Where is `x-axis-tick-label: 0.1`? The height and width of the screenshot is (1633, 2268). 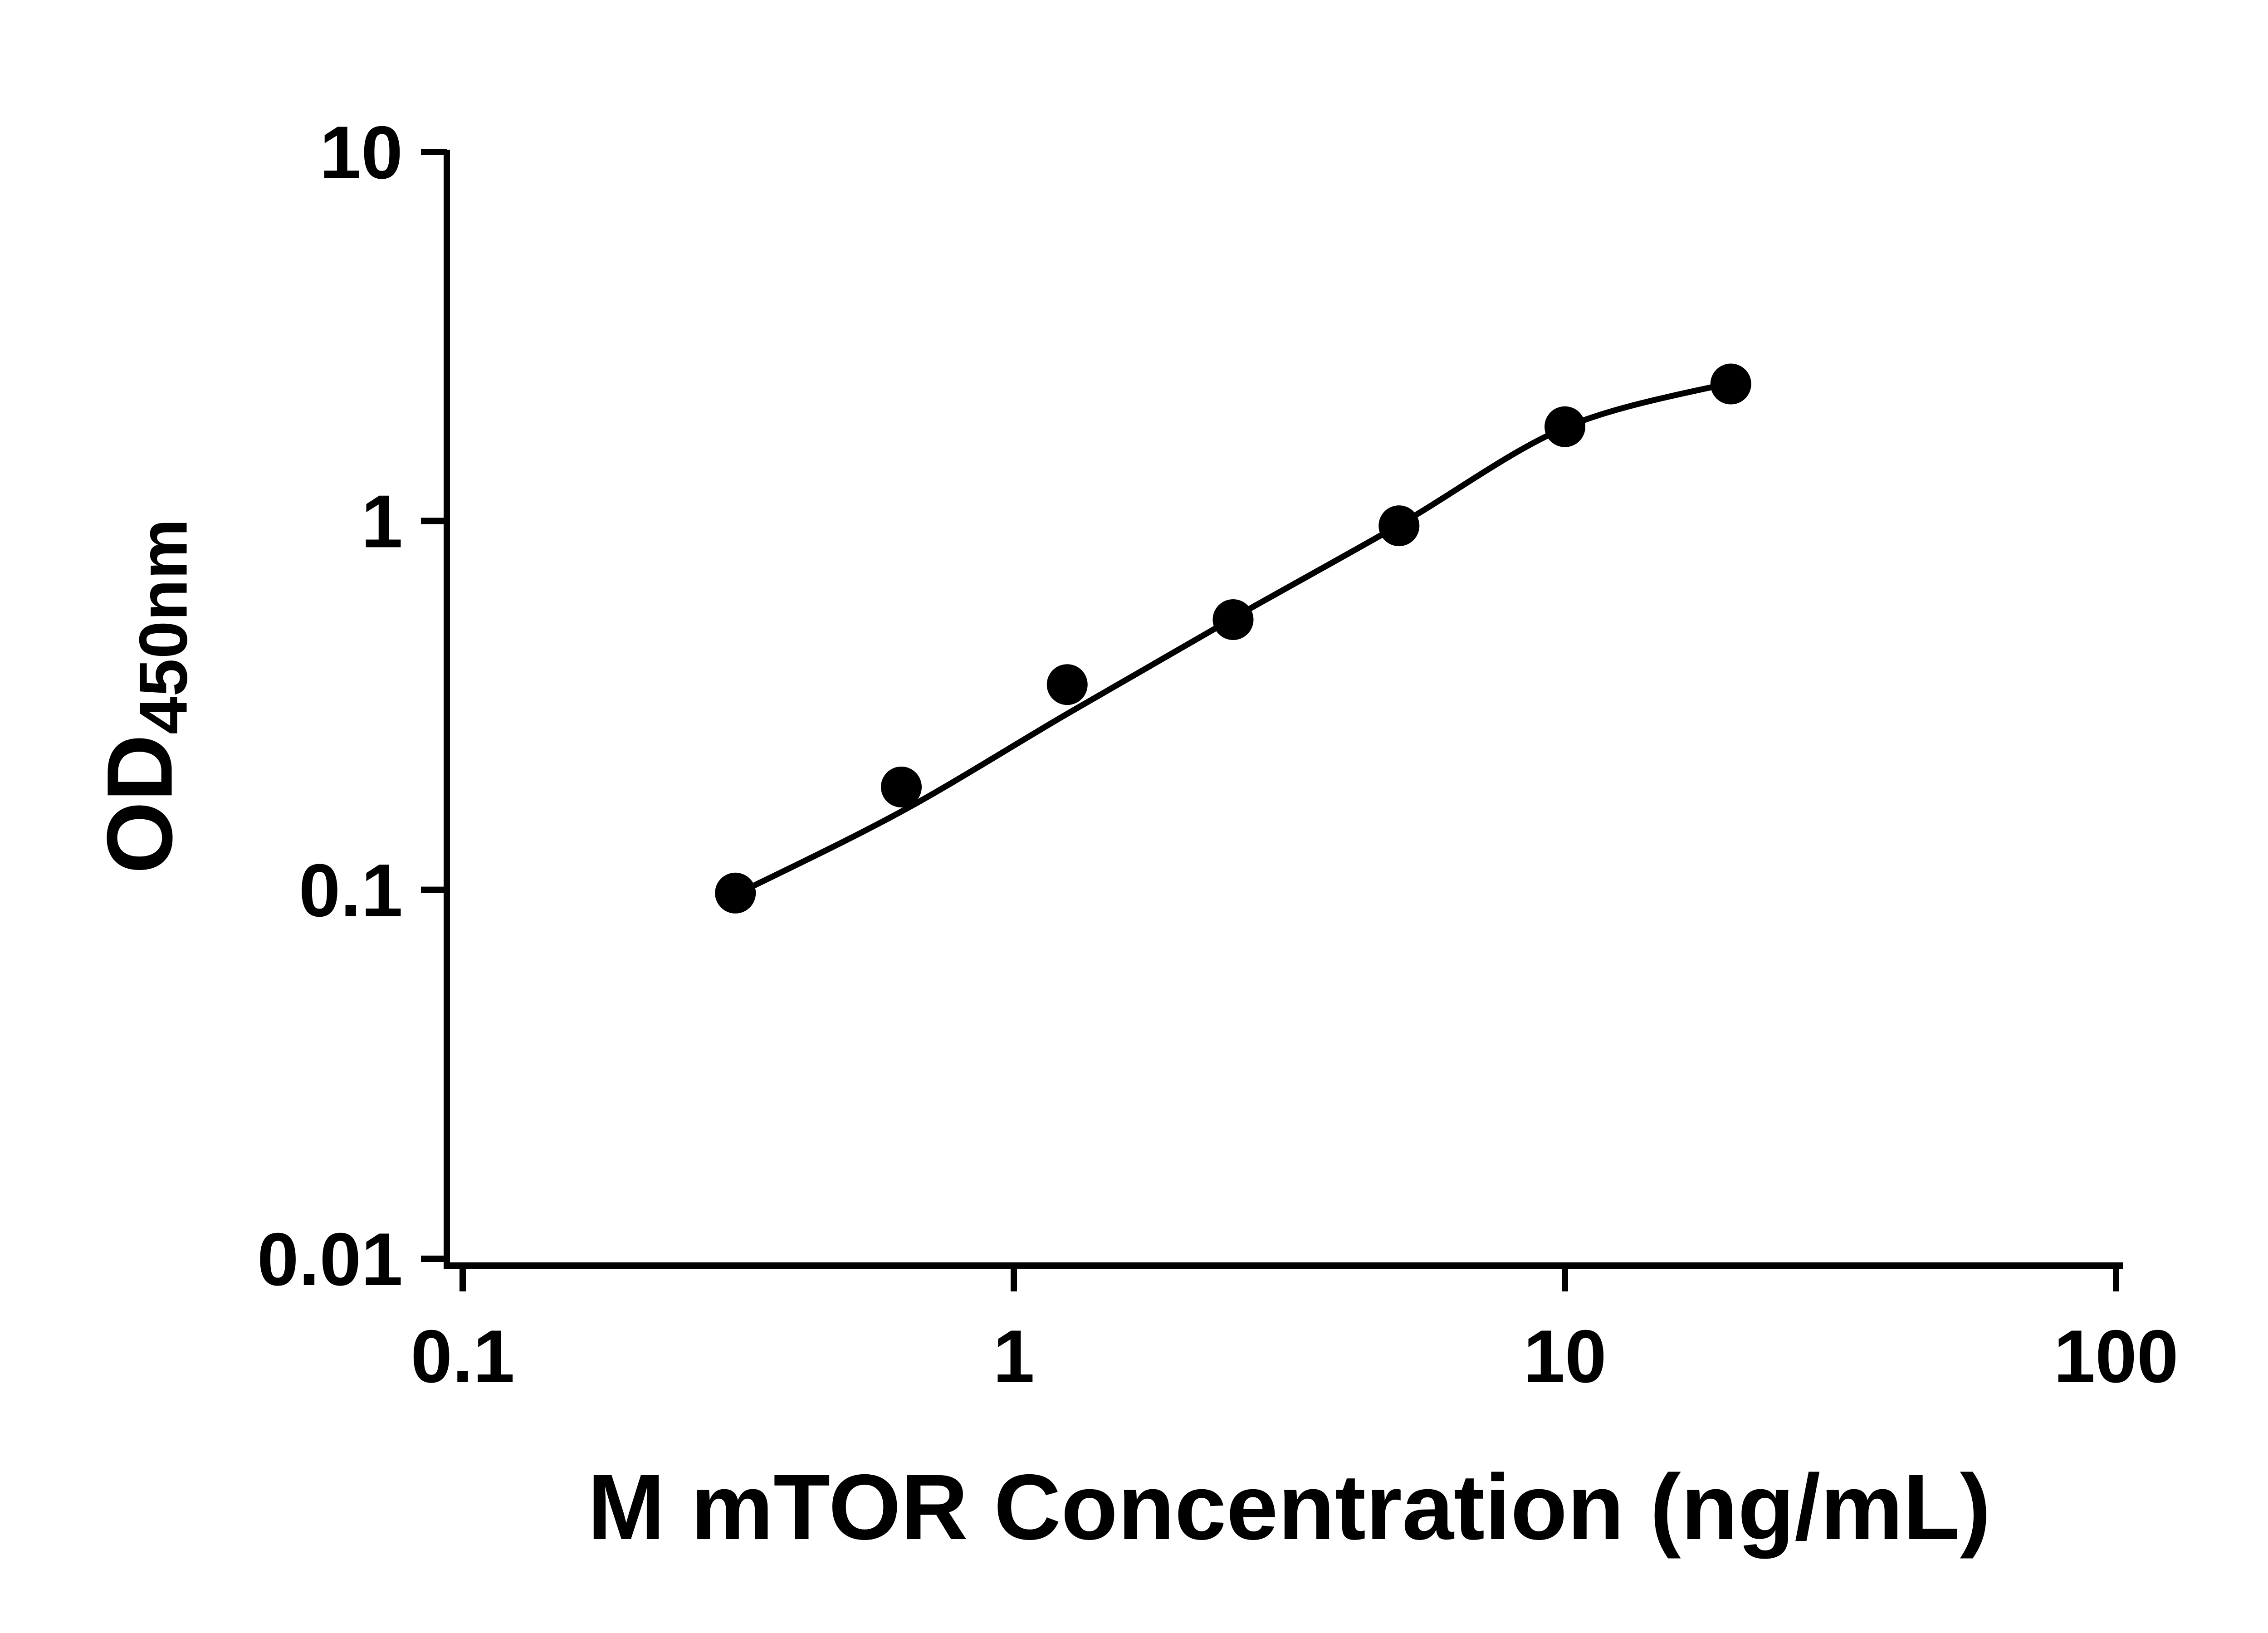 x-axis-tick-label: 0.1 is located at coordinates (463, 1356).